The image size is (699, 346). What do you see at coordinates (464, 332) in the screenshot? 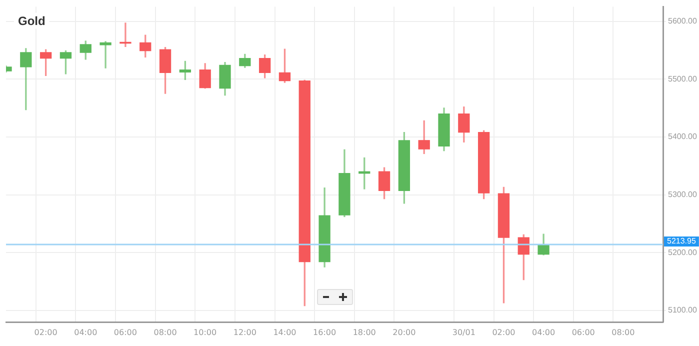
I see `x-tick-label: 30/01` at bounding box center [464, 332].